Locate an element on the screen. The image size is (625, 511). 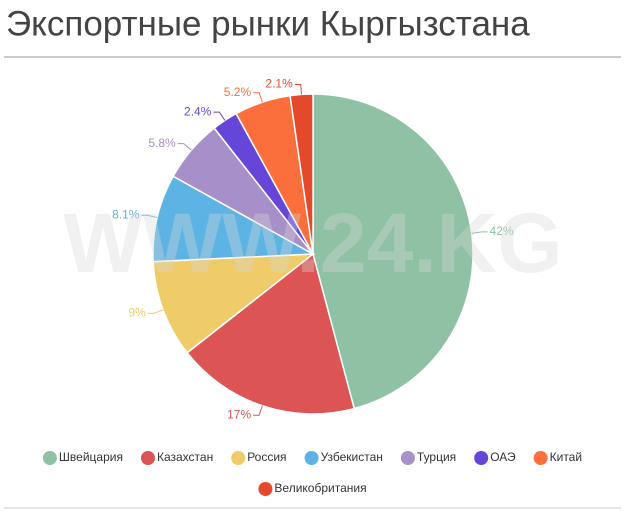
data-label: 5.8% is located at coordinates (162, 143).